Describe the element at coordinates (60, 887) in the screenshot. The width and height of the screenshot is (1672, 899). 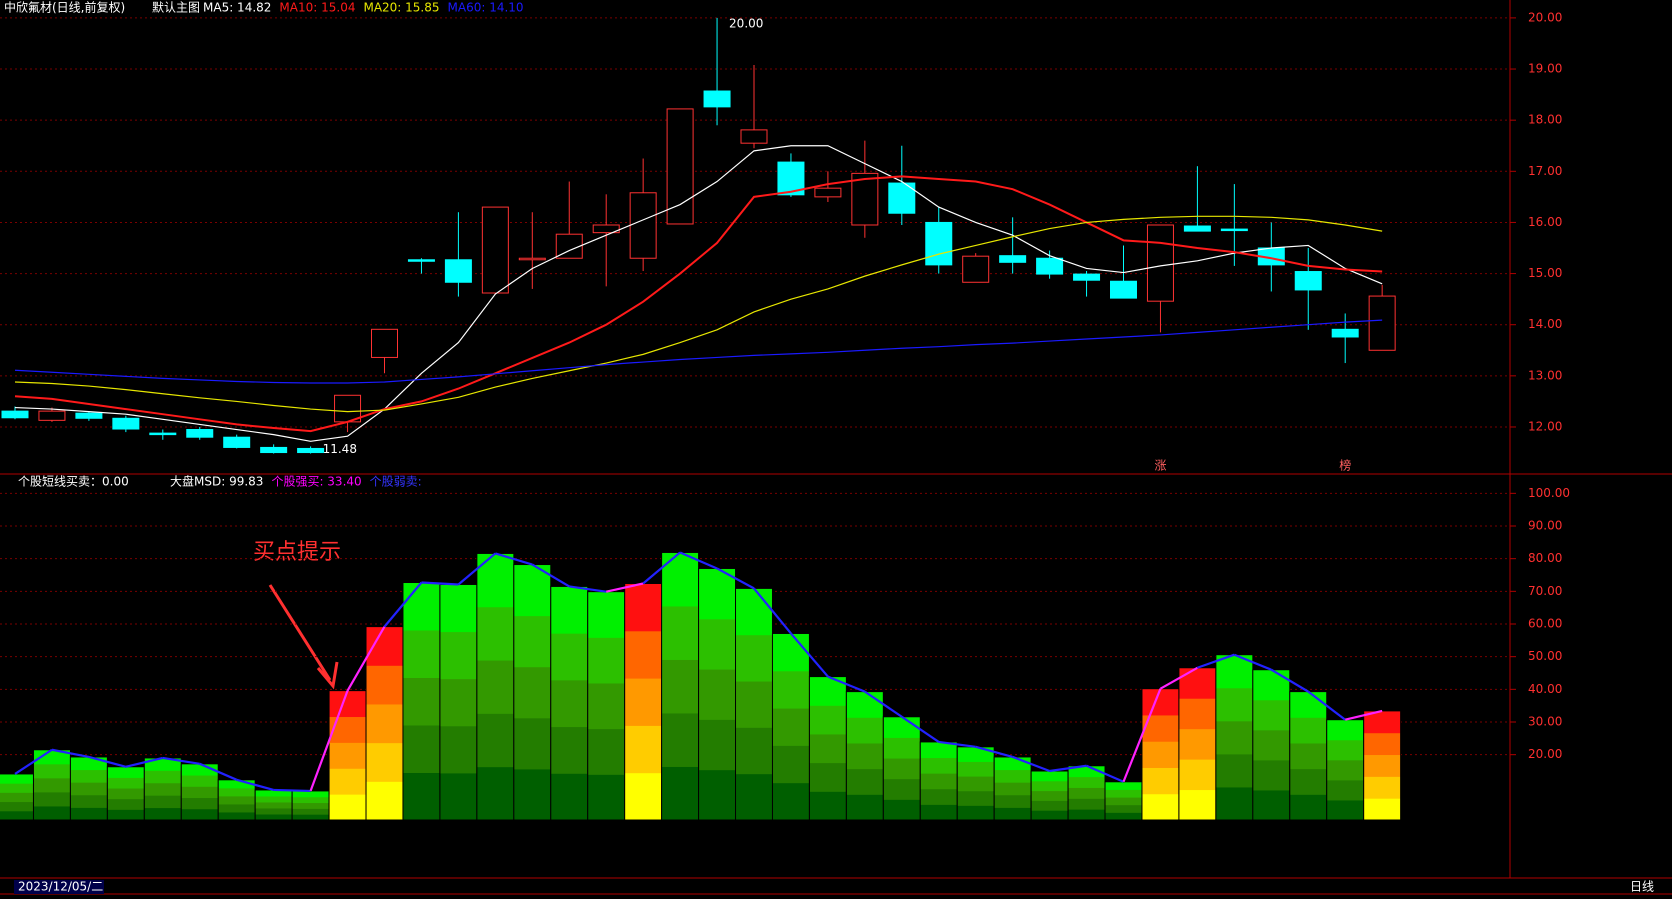
I see `date-label: 2023/12/05/二` at that location.